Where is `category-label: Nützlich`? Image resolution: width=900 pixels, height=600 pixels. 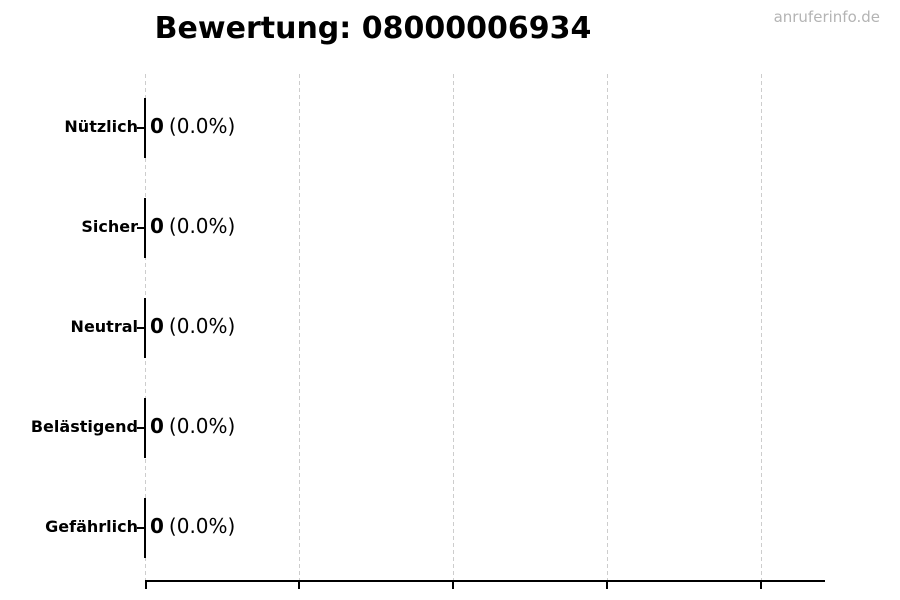 category-label: Nützlich is located at coordinates (101, 126).